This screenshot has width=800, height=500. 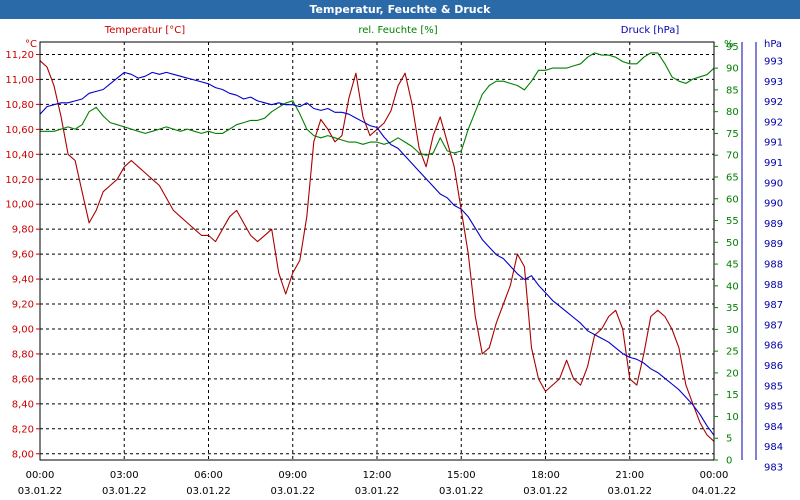 What do you see at coordinates (31, 44) in the screenshot?
I see `temperature-unit-label: °C` at bounding box center [31, 44].